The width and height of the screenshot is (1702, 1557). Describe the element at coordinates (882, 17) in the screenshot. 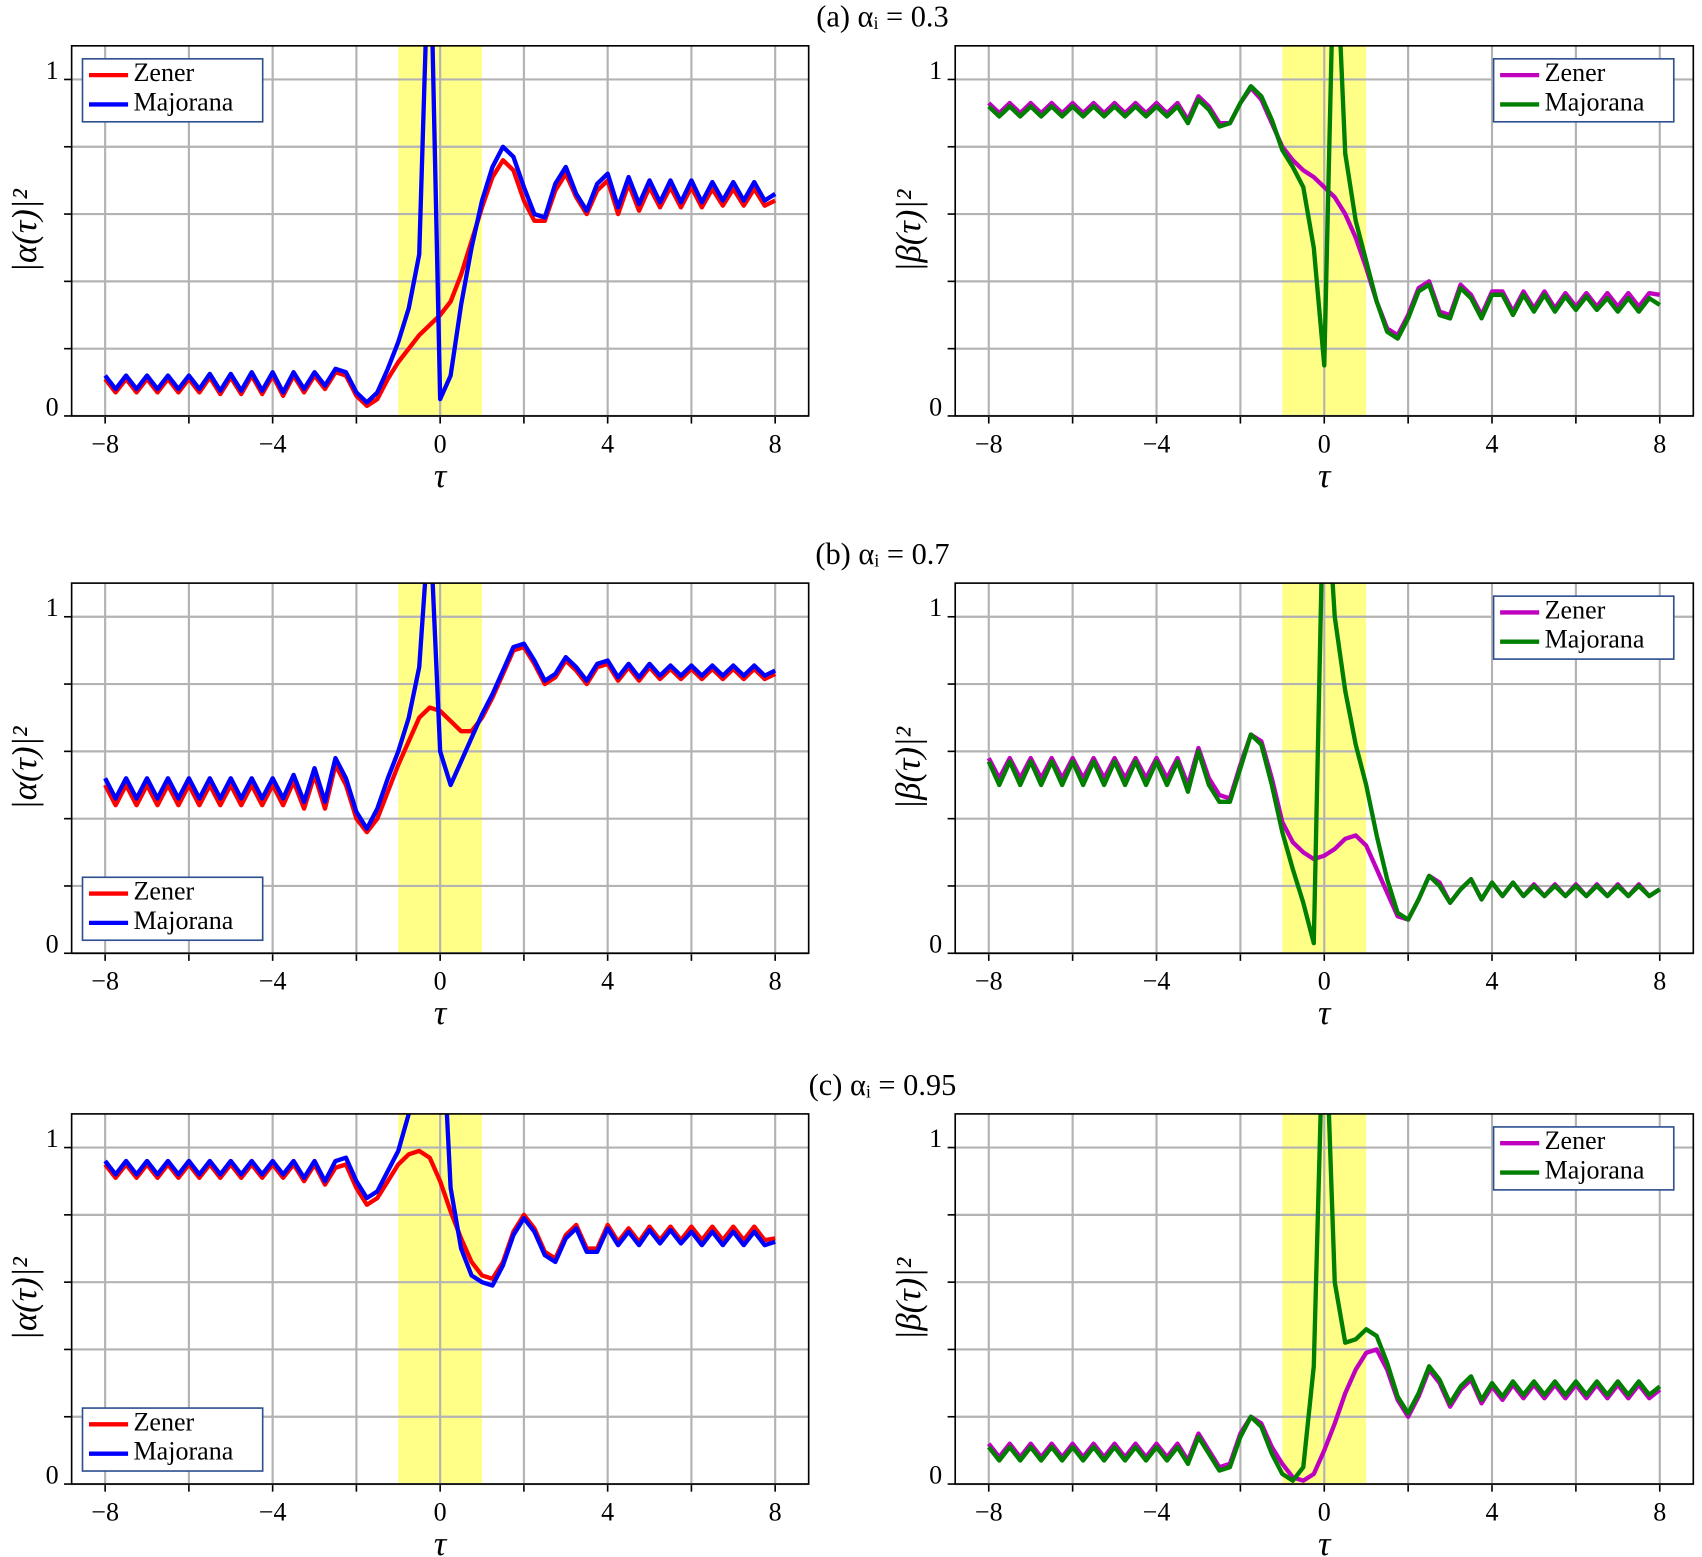

I see `panel-title: (a) αᵢ = 0.3` at that location.